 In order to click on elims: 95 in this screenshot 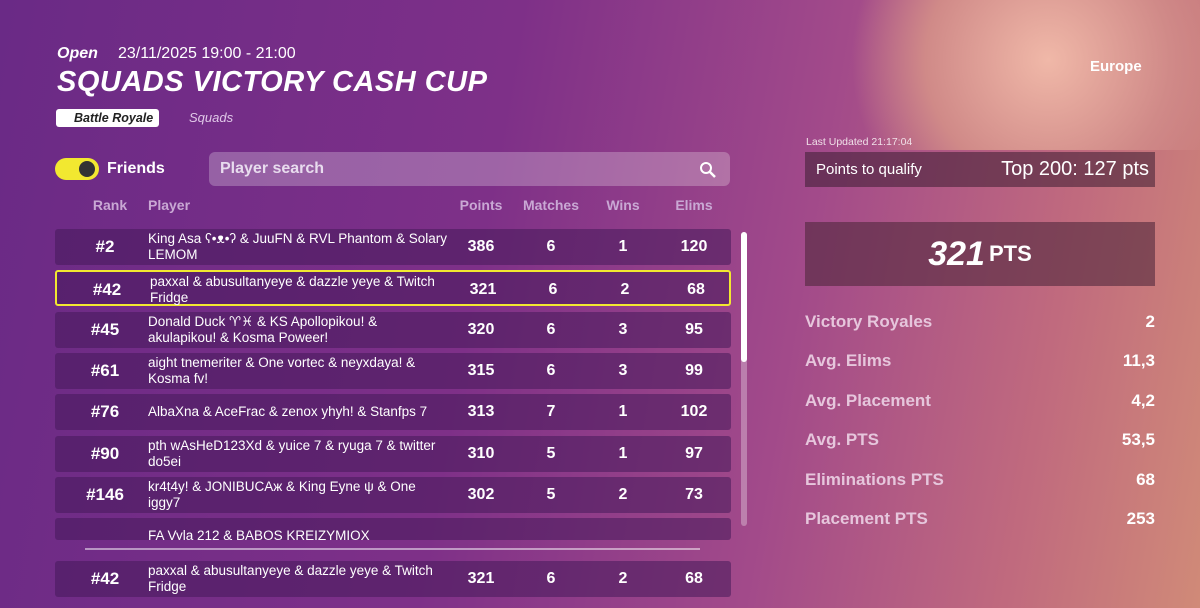, I will do `click(694, 329)`.